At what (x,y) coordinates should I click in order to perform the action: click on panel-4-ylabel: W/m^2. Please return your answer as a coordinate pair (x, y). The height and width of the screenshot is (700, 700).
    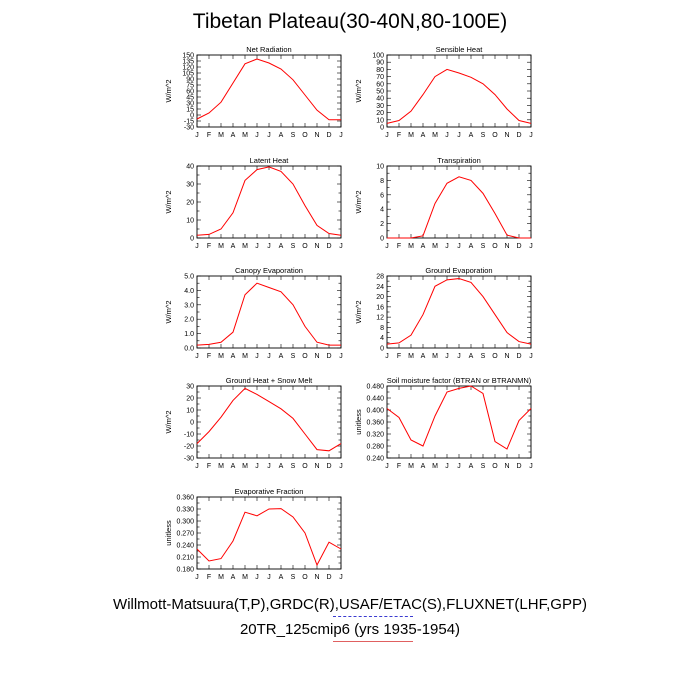
    Looking at the image, I should click on (358, 201).